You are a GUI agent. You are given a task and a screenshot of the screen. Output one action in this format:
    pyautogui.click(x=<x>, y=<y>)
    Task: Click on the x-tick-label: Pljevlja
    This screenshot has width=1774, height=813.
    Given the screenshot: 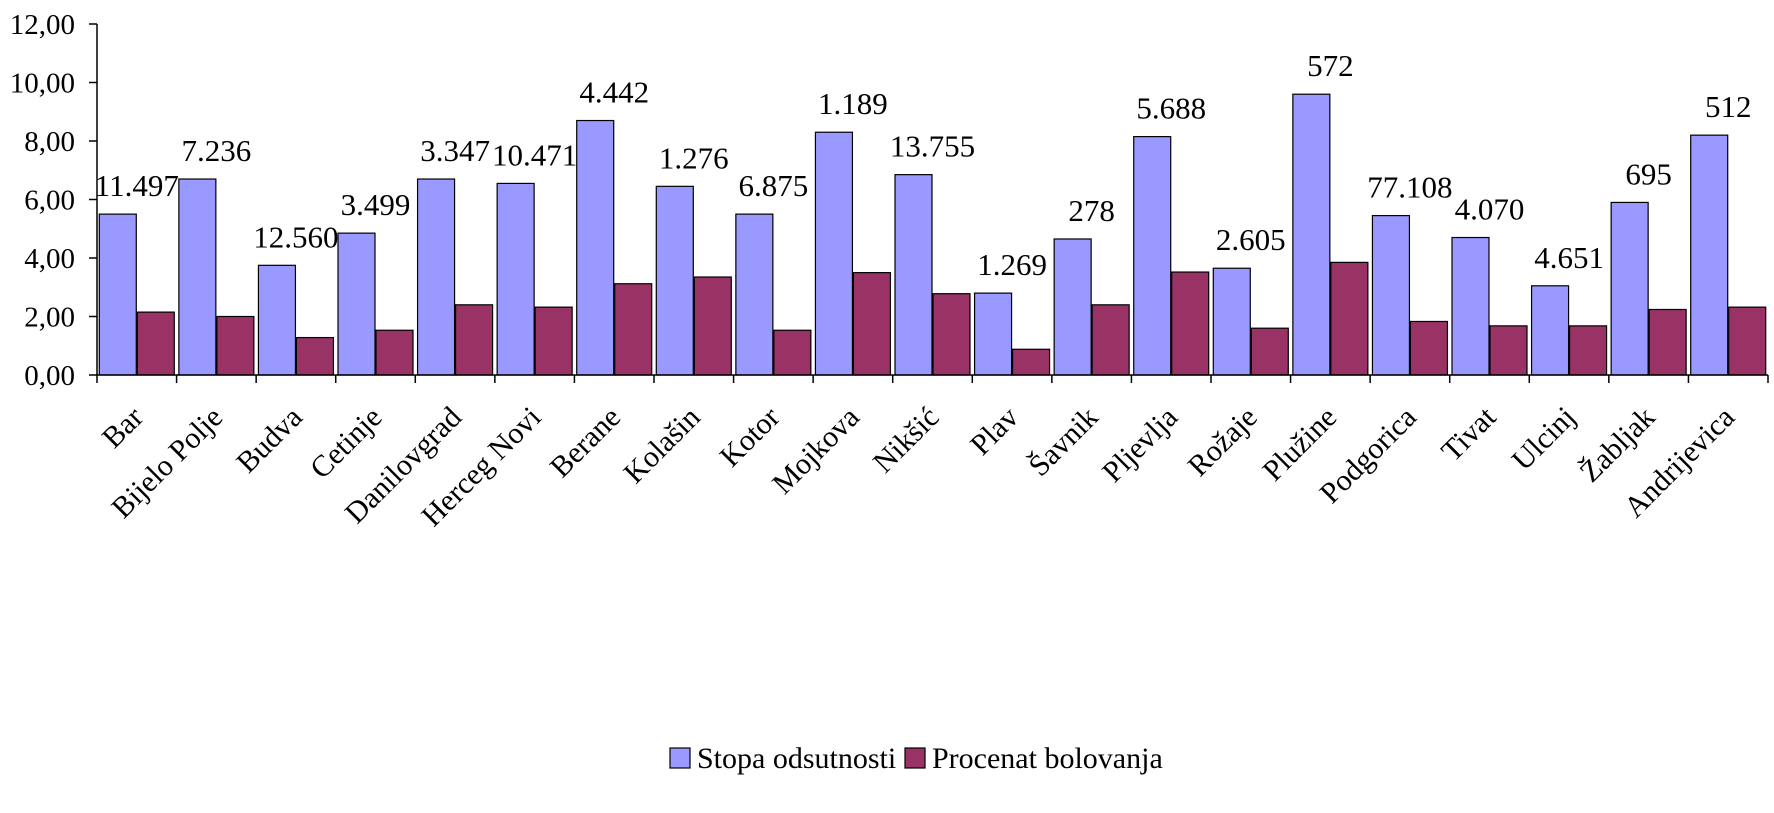 What is the action you would take?
    pyautogui.click(x=1140, y=445)
    